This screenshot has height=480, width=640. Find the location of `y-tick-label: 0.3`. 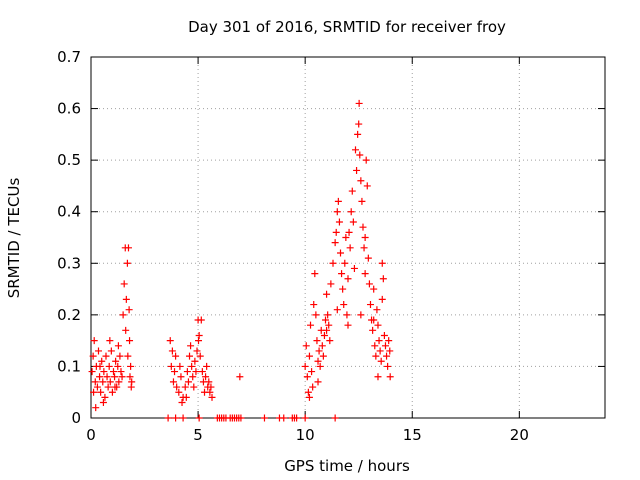

y-tick-label: 0.3 is located at coordinates (69, 263).